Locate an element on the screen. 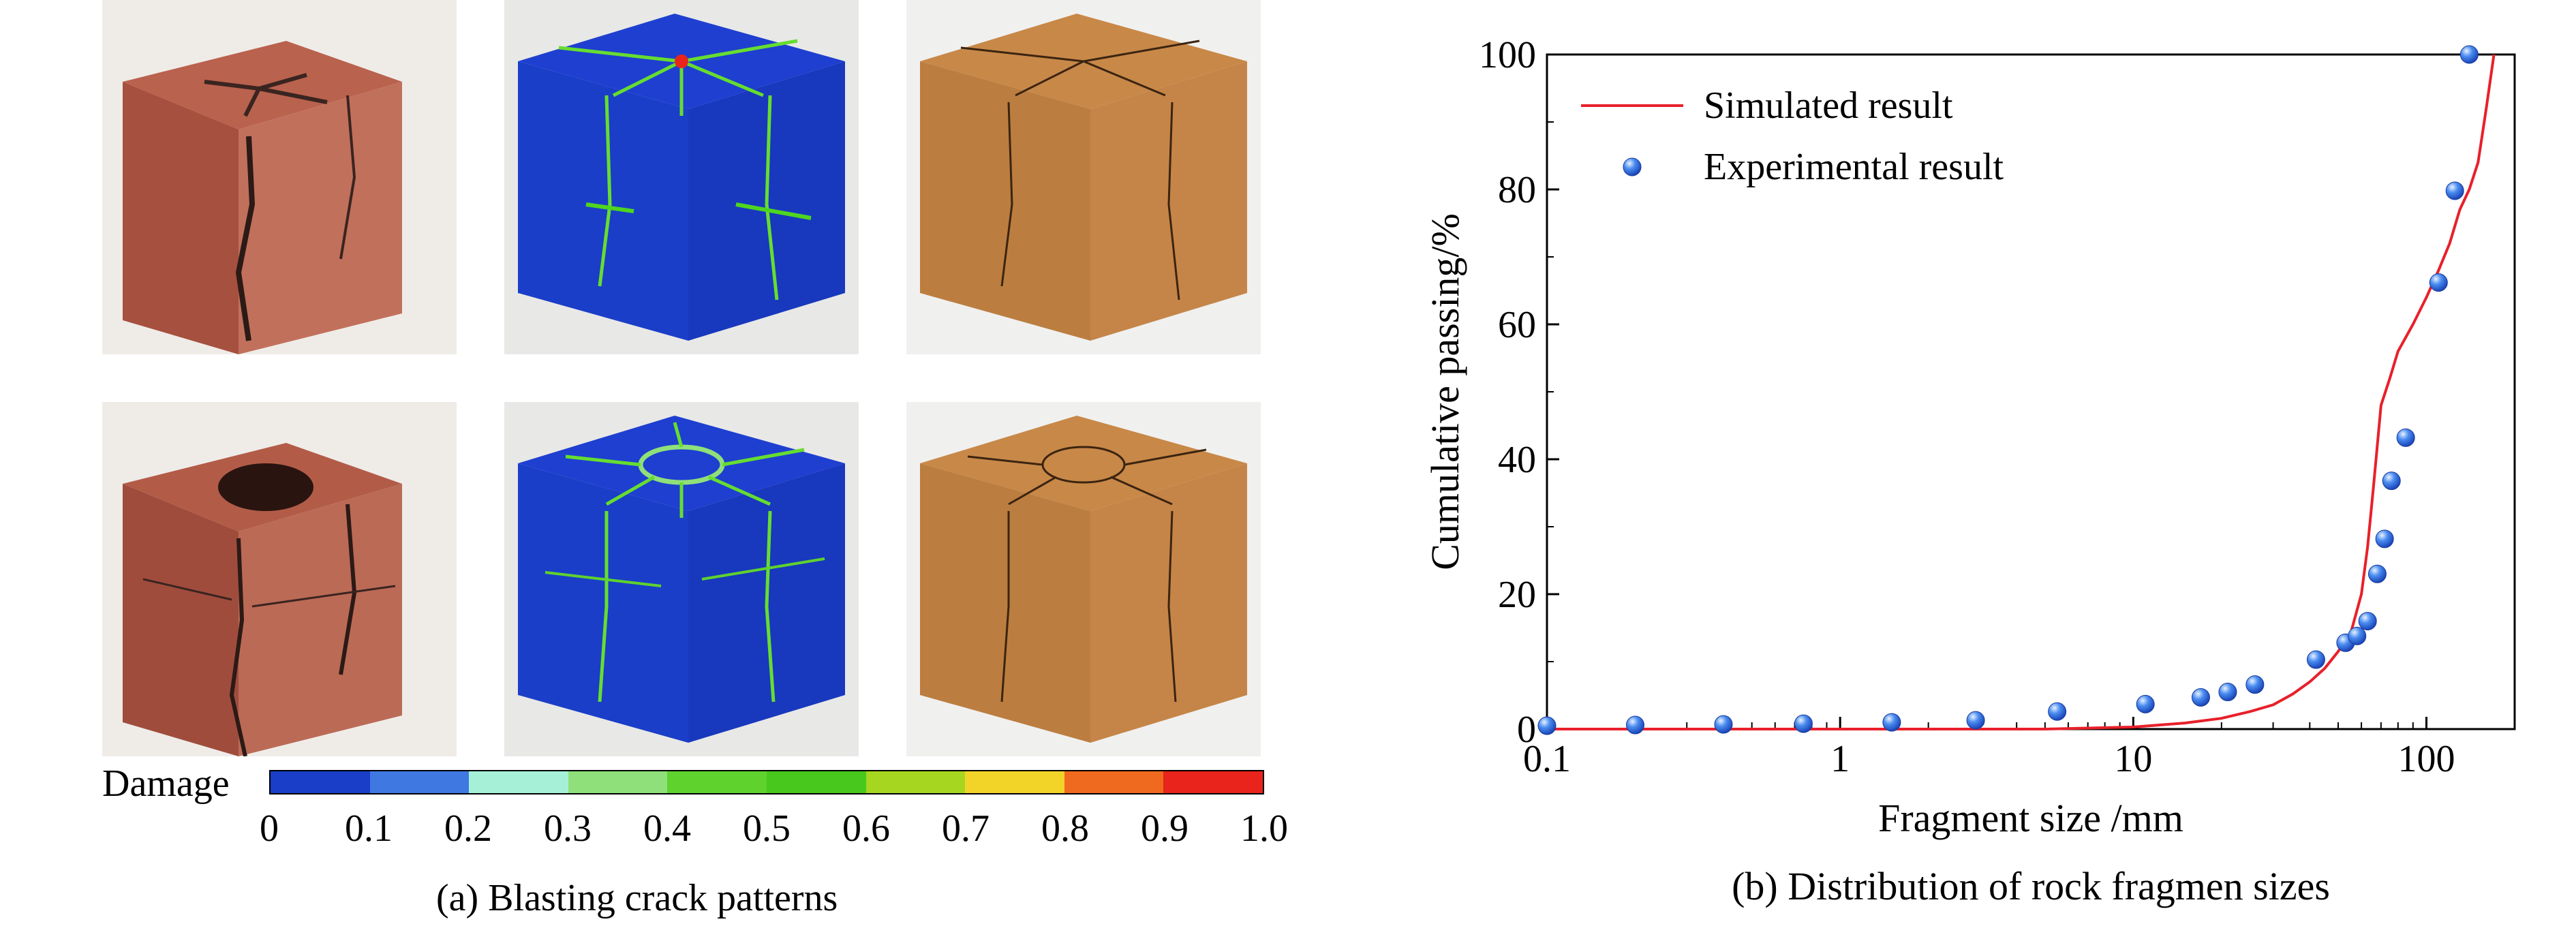  legend-label-experimental: Experimental result is located at coordinates (1854, 167).